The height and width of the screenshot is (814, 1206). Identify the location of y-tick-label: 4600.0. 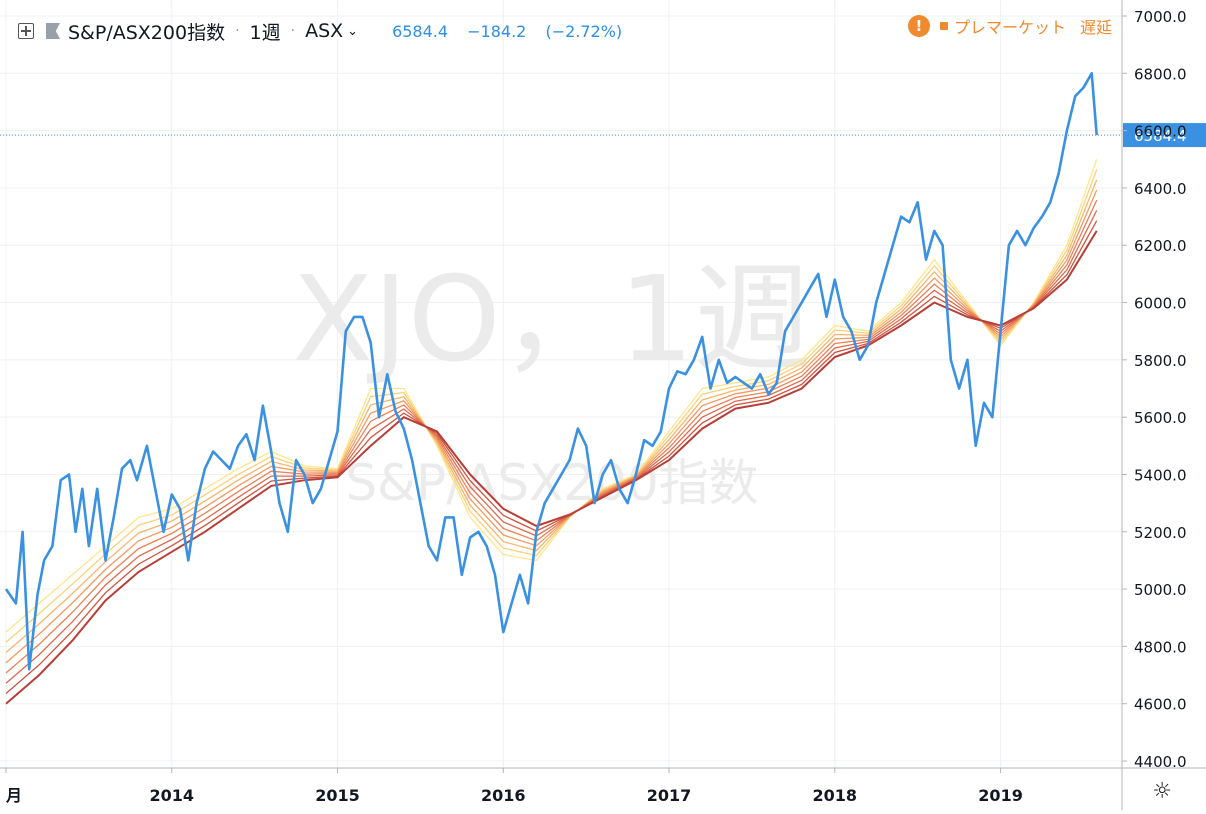
(1160, 705).